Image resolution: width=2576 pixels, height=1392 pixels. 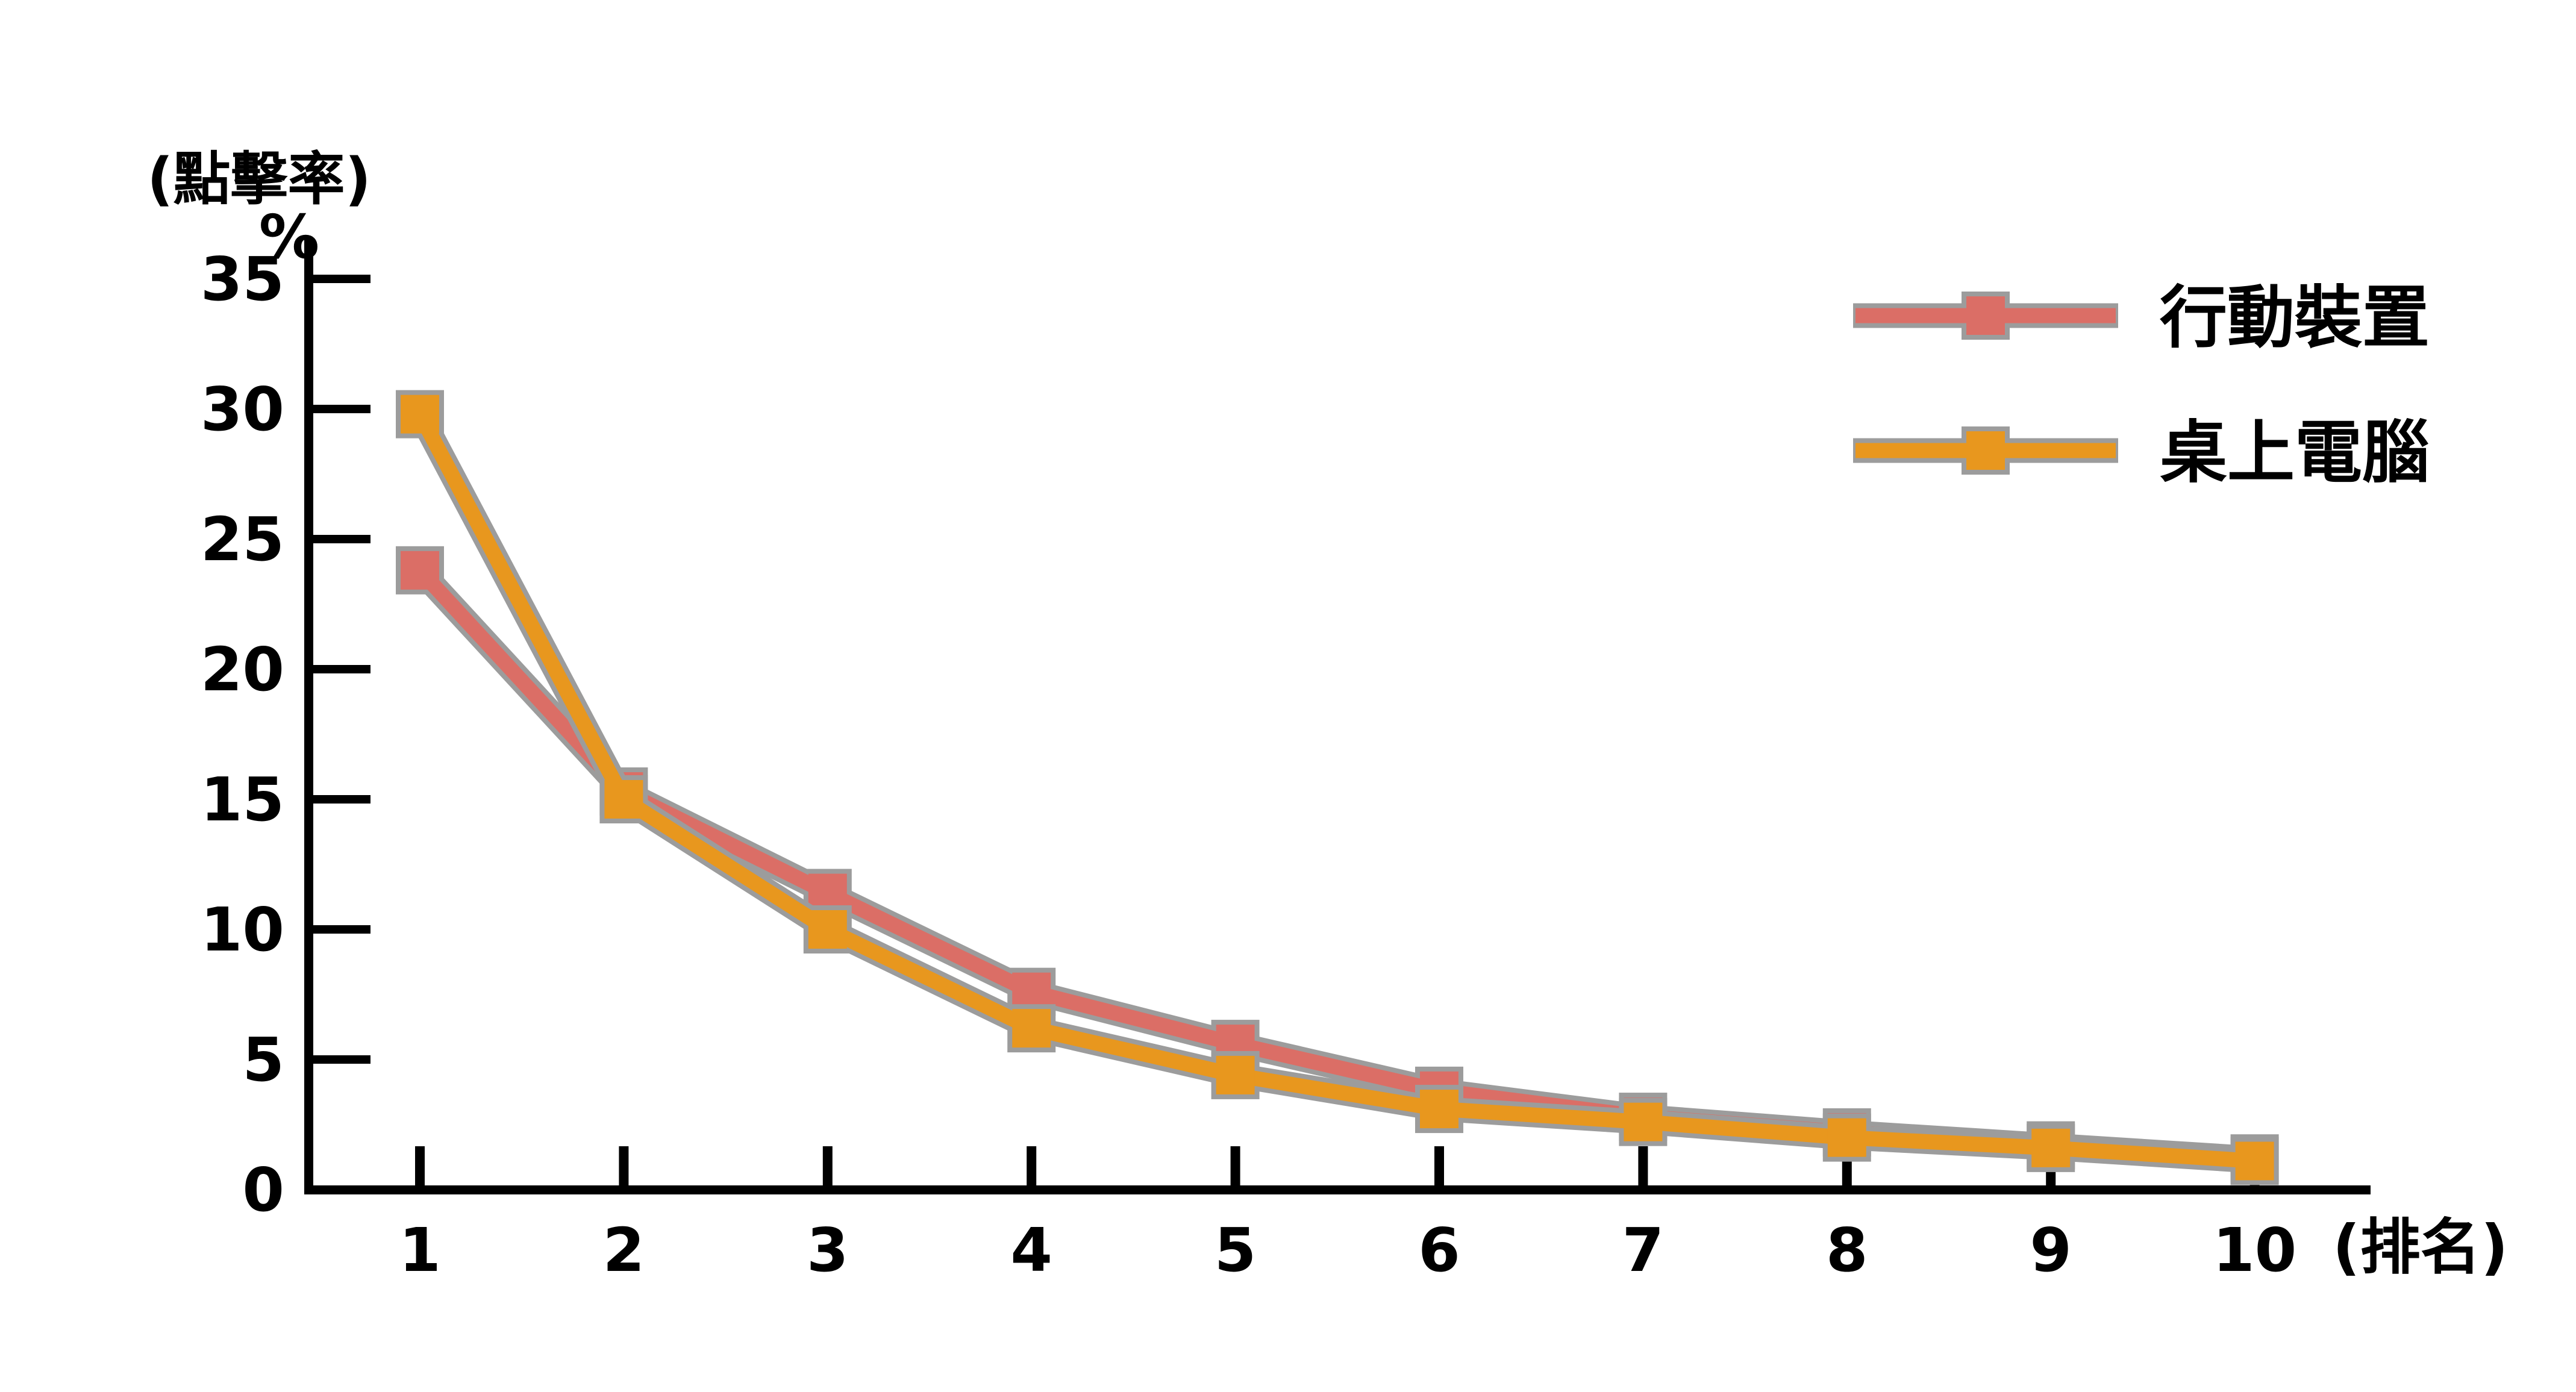 What do you see at coordinates (420, 1250) in the screenshot?
I see `x-axis-tick-label: 1` at bounding box center [420, 1250].